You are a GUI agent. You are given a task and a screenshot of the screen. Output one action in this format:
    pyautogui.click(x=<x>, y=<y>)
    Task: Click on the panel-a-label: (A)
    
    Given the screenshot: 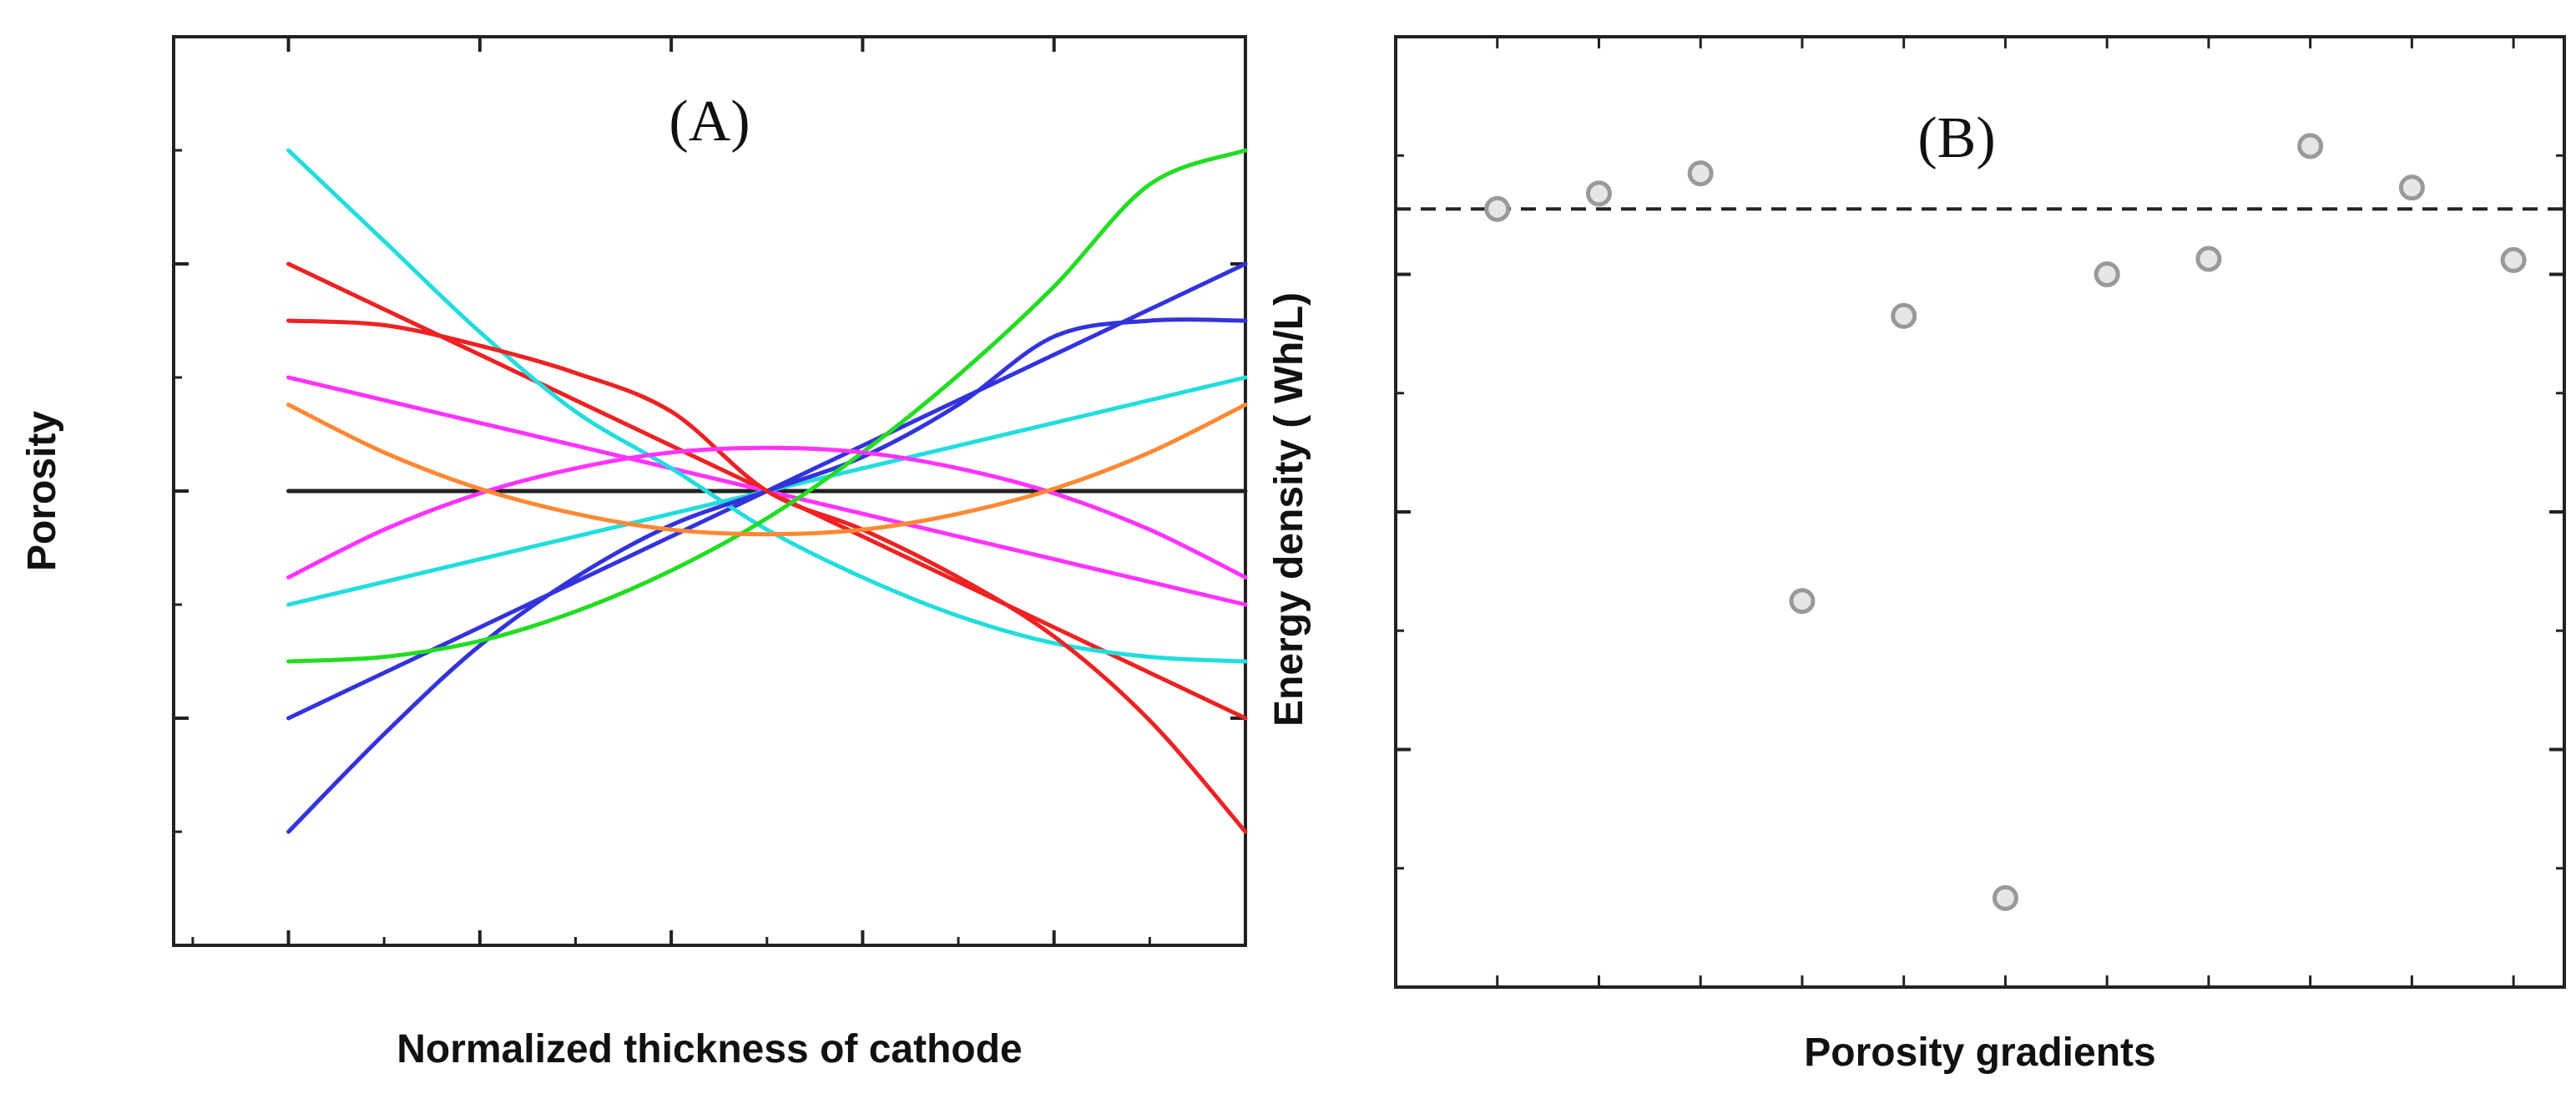 What is the action you would take?
    pyautogui.click(x=709, y=121)
    